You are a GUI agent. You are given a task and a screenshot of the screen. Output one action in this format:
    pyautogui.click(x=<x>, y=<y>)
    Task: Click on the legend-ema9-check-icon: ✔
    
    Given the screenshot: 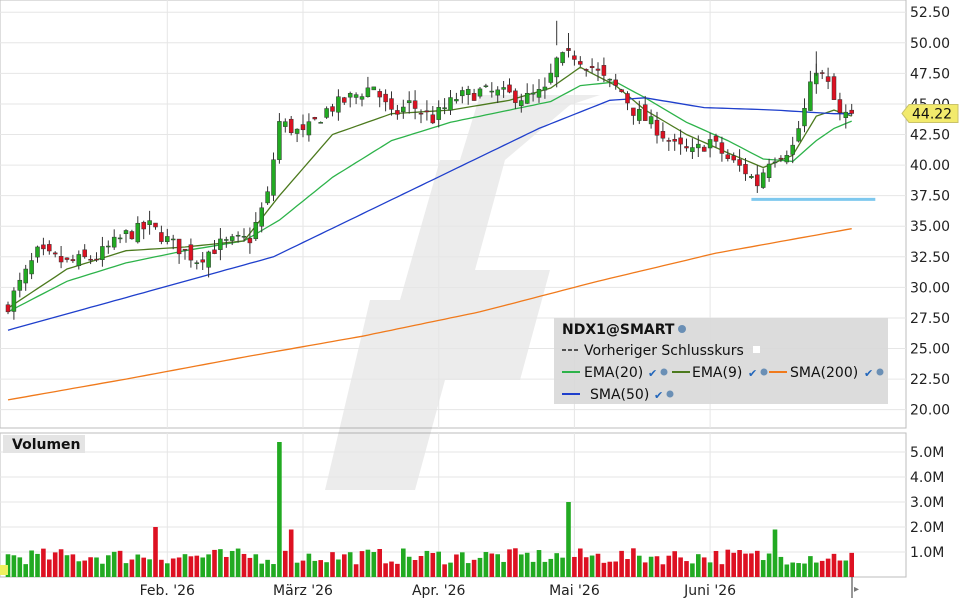 What is the action you would take?
    pyautogui.click(x=752, y=373)
    